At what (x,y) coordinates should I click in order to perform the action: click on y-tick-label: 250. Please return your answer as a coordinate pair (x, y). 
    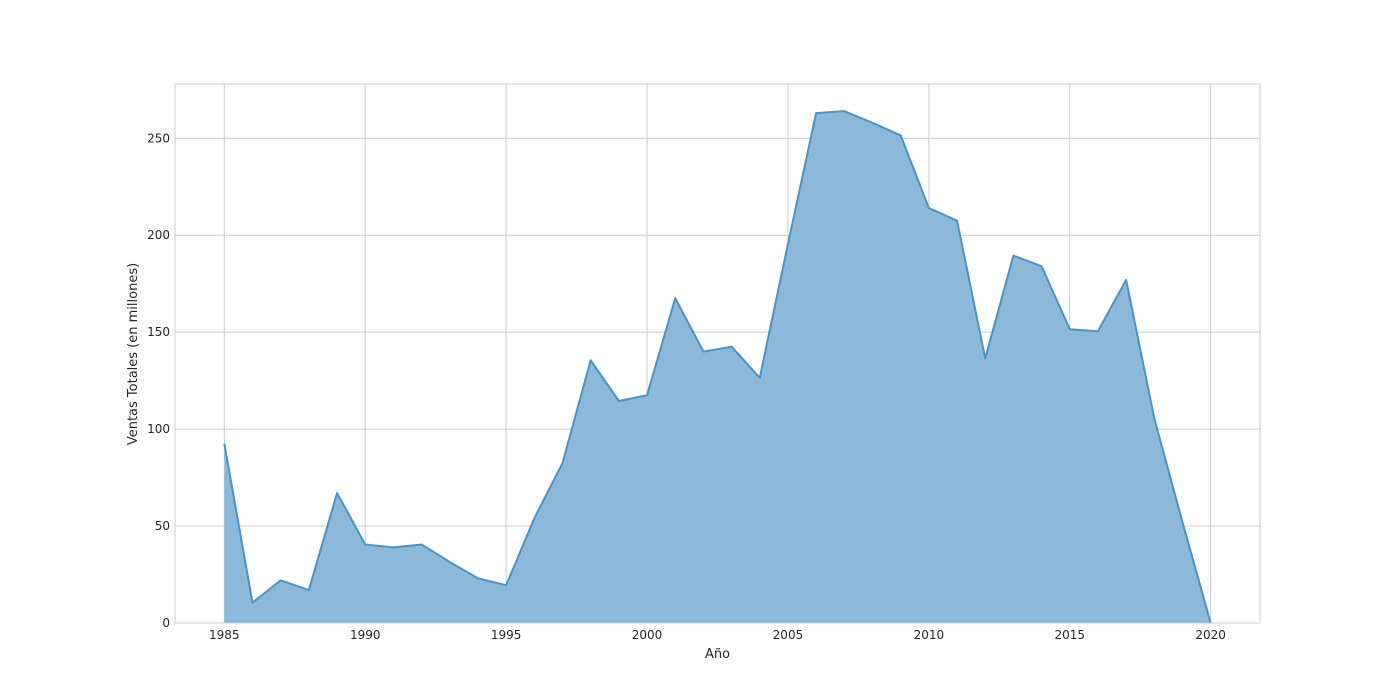
    Looking at the image, I should click on (158, 138).